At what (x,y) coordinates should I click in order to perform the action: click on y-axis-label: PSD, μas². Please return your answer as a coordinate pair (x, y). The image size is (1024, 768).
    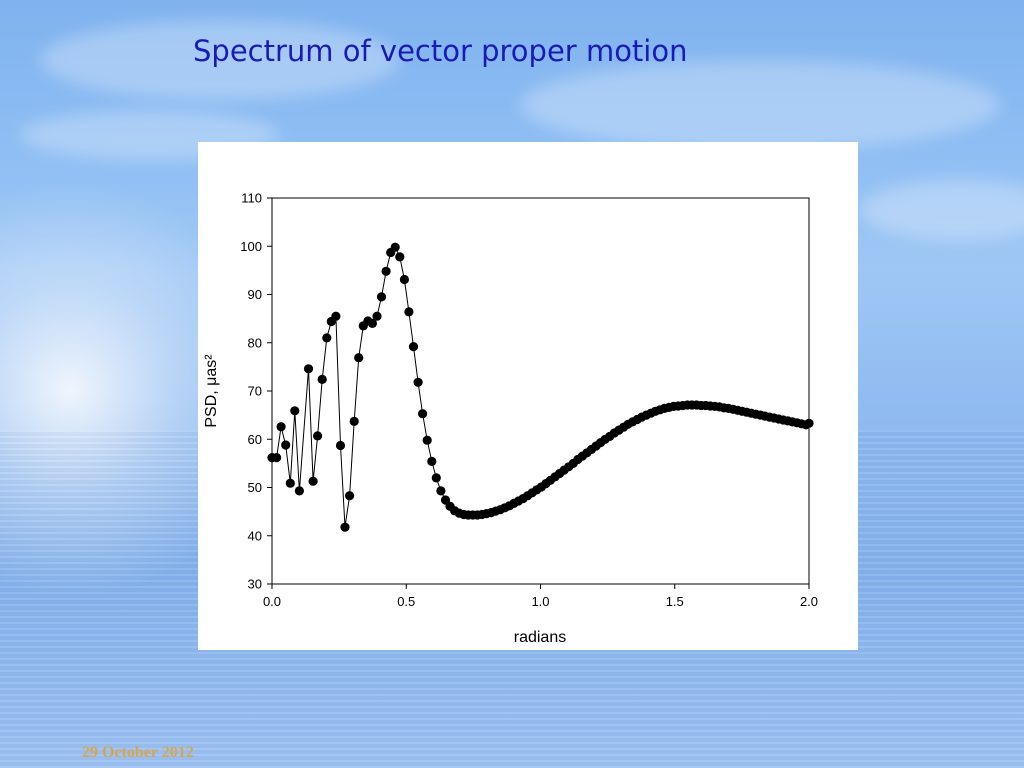
    Looking at the image, I should click on (211, 391).